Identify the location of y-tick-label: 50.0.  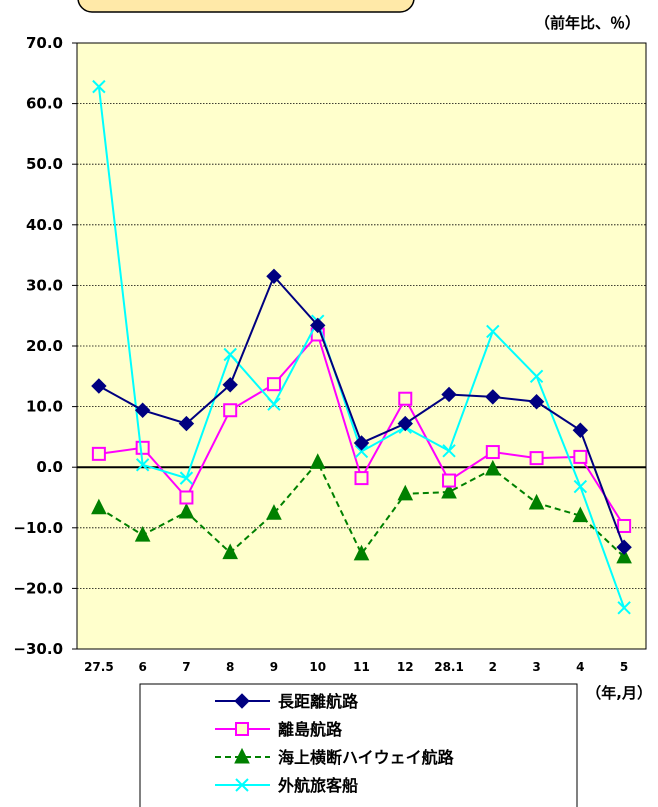
(44, 164).